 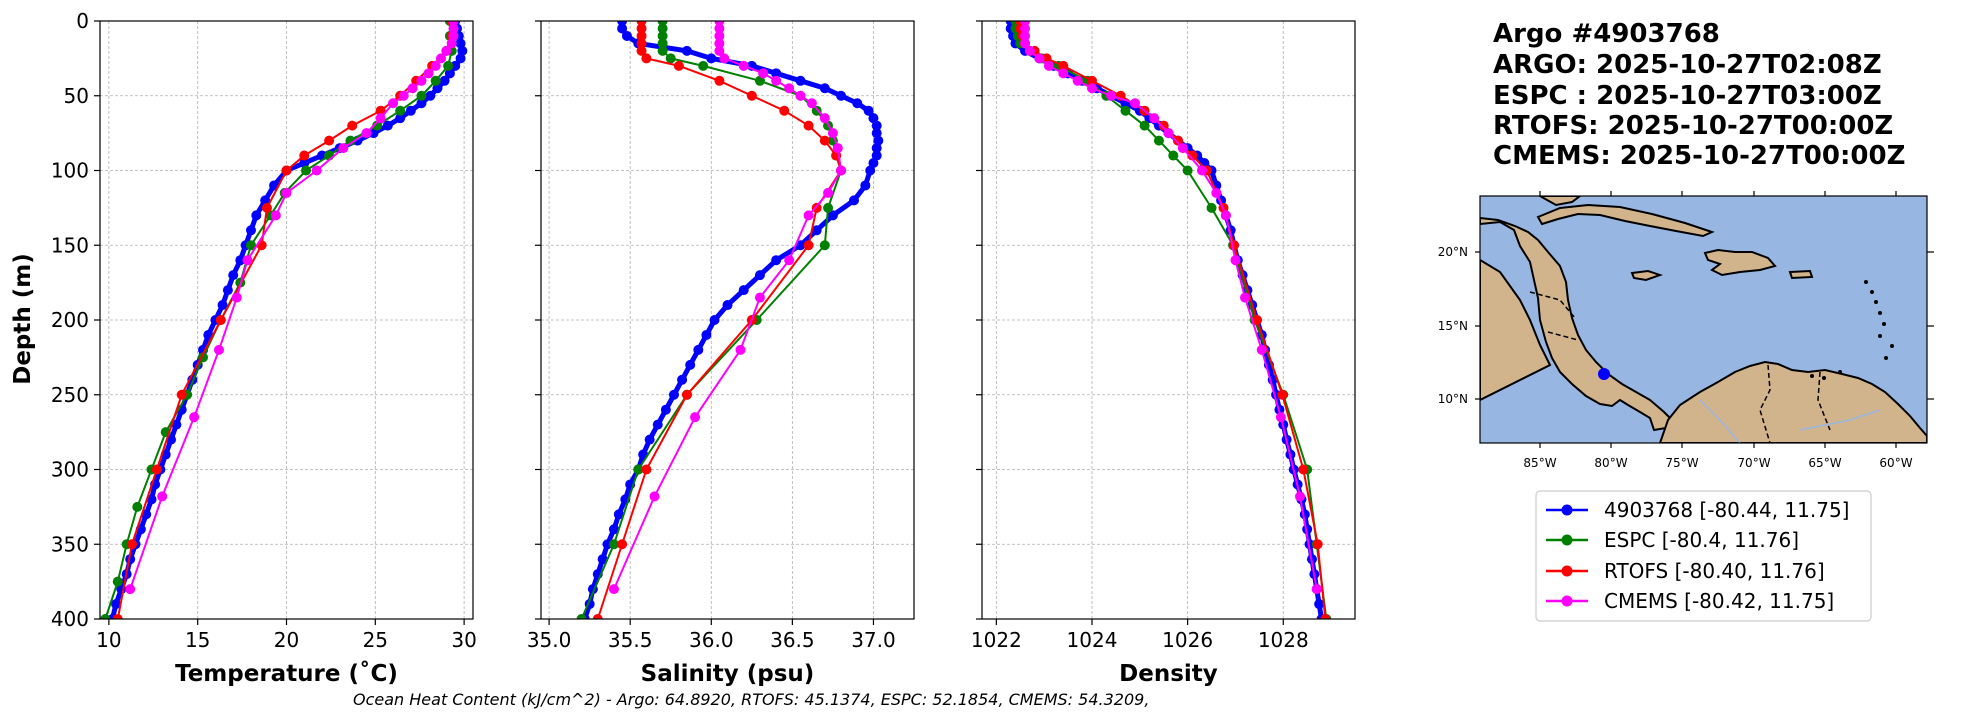 What do you see at coordinates (1697, 510) in the screenshot?
I see `legend-entry: 4903768 [-80.44, 11.75]` at bounding box center [1697, 510].